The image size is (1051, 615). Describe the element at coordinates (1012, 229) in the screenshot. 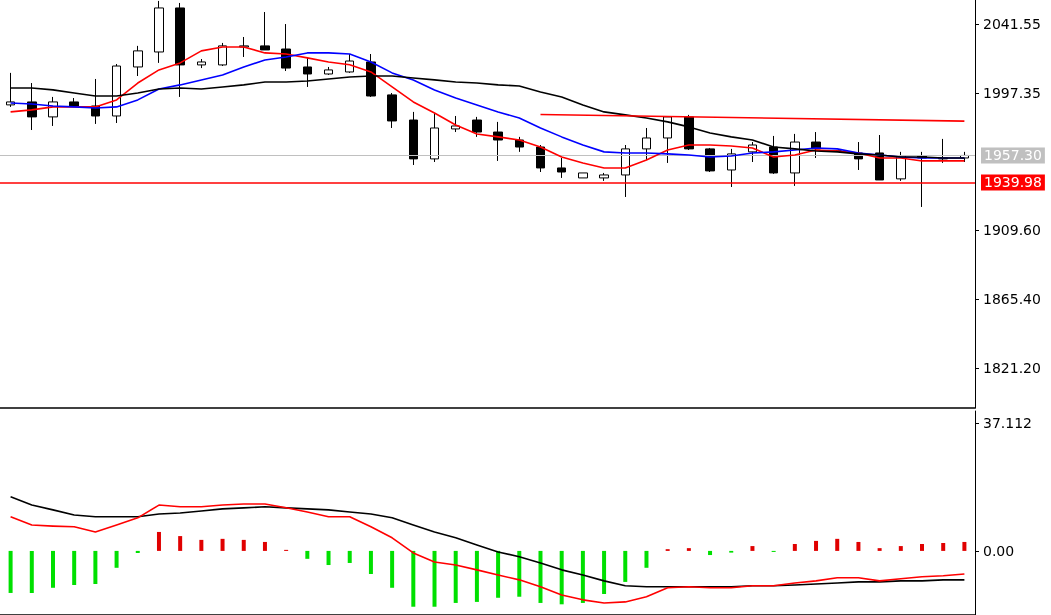

I see `y-tick-label: 1909.60` at that location.